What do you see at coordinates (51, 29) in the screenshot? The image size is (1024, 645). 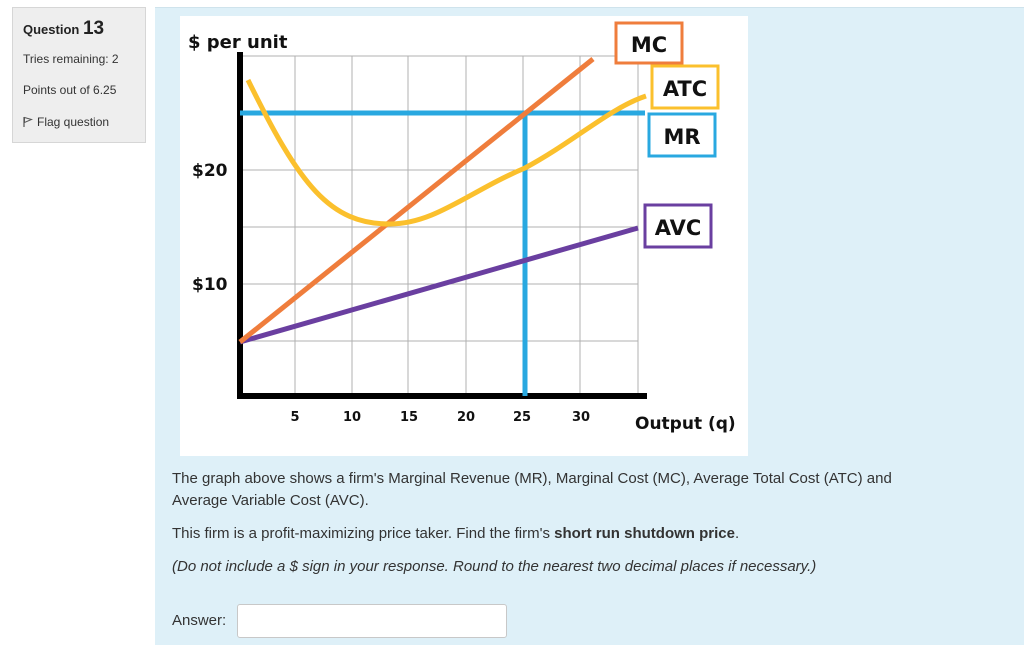 I see `question-word: Question` at bounding box center [51, 29].